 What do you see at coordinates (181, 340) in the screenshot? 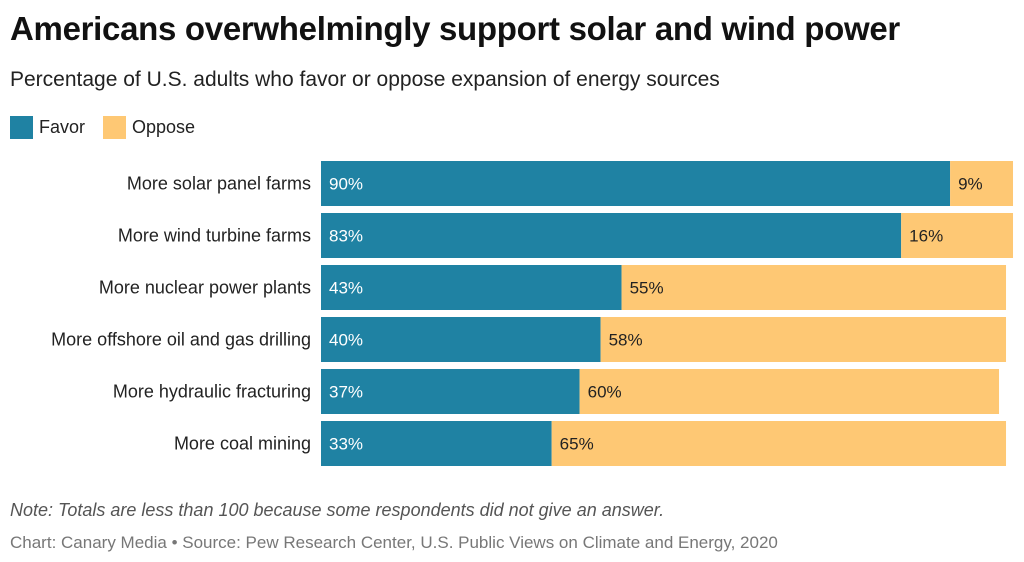
I see `category-label: More offshore oil and gas drilling` at bounding box center [181, 340].